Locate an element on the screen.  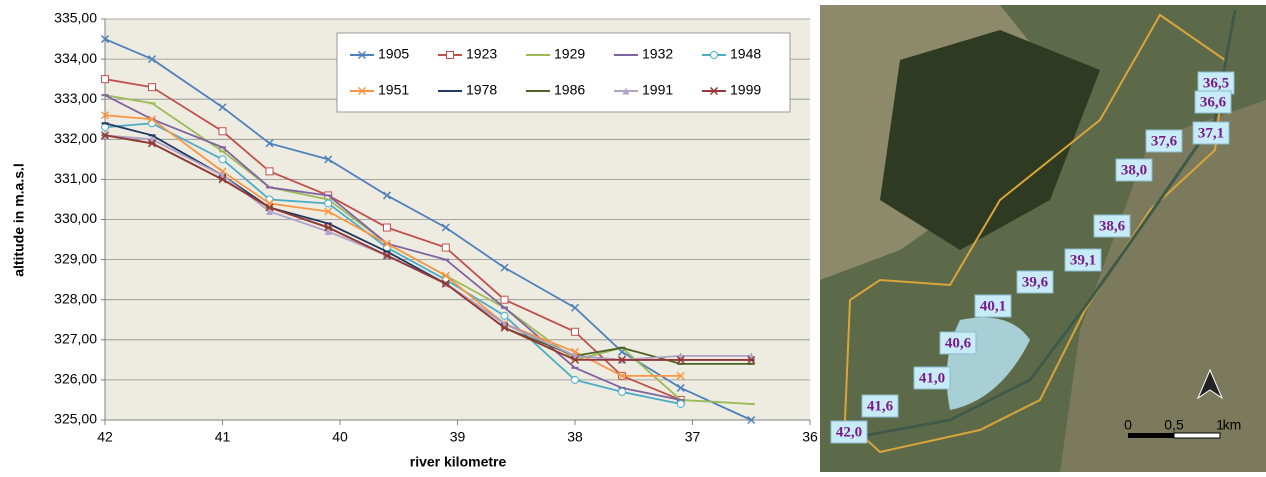
legend-label: 1951 is located at coordinates (393, 90).